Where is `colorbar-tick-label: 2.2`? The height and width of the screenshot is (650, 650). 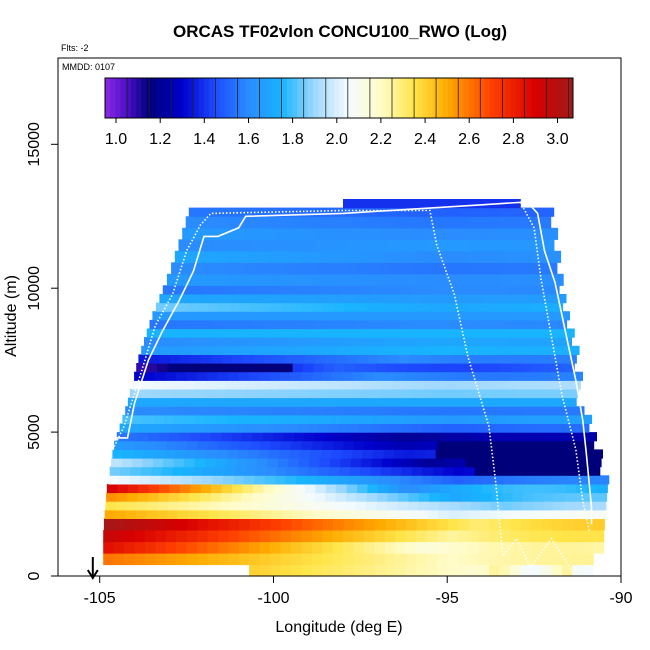 colorbar-tick-label: 2.2 is located at coordinates (381, 139).